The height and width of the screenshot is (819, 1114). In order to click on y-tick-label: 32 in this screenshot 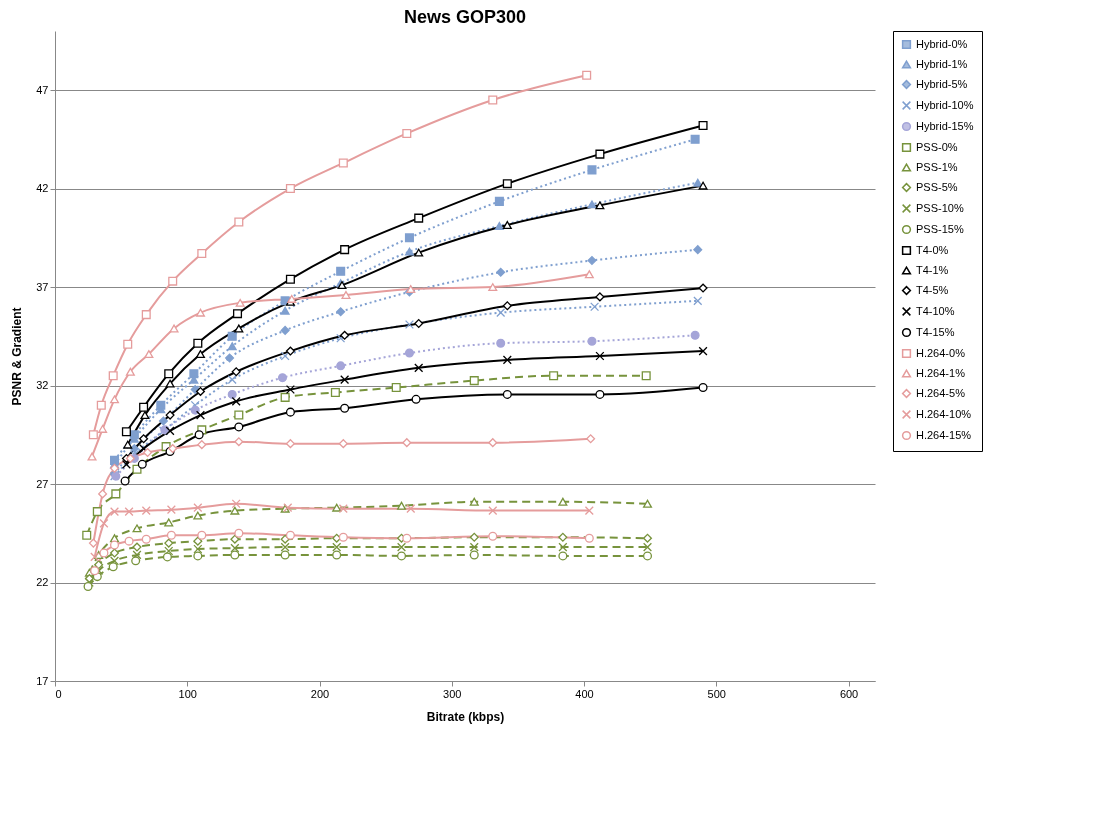, I will do `click(42, 385)`.